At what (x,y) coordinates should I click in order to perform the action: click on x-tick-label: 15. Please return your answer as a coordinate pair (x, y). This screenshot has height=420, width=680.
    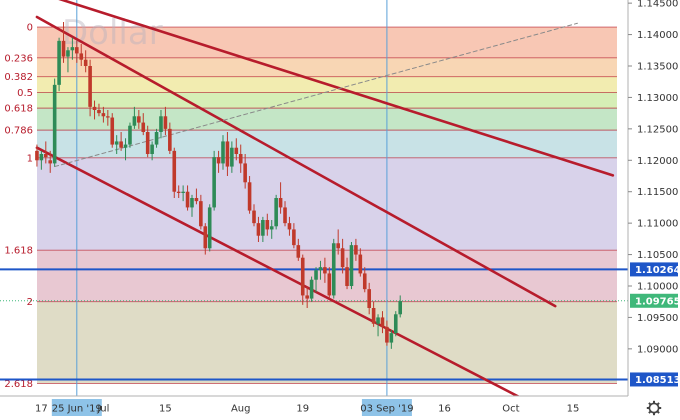
    Looking at the image, I should click on (573, 409).